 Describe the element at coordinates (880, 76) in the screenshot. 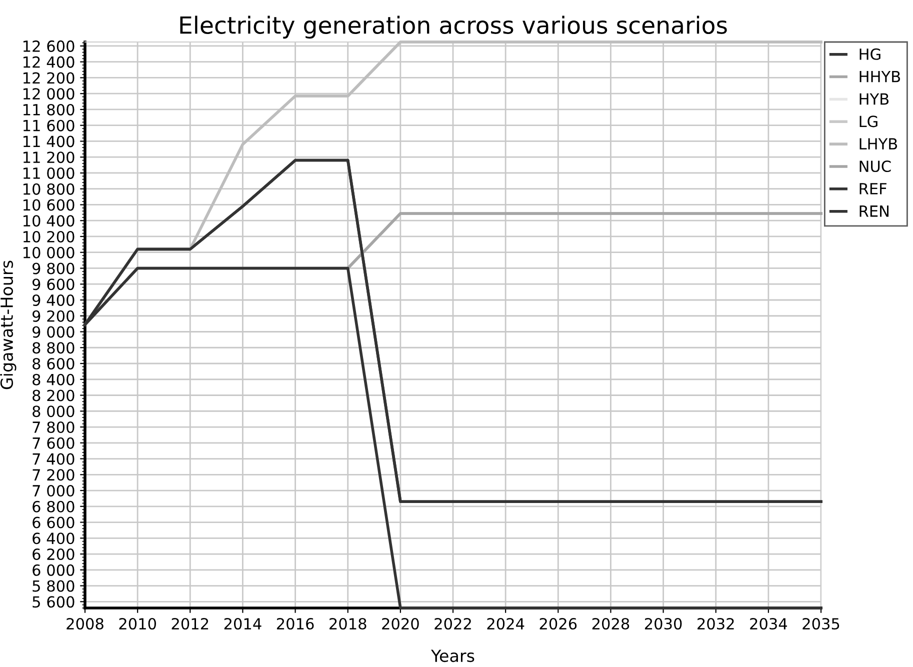

I see `legend-label: HHYB` at that location.